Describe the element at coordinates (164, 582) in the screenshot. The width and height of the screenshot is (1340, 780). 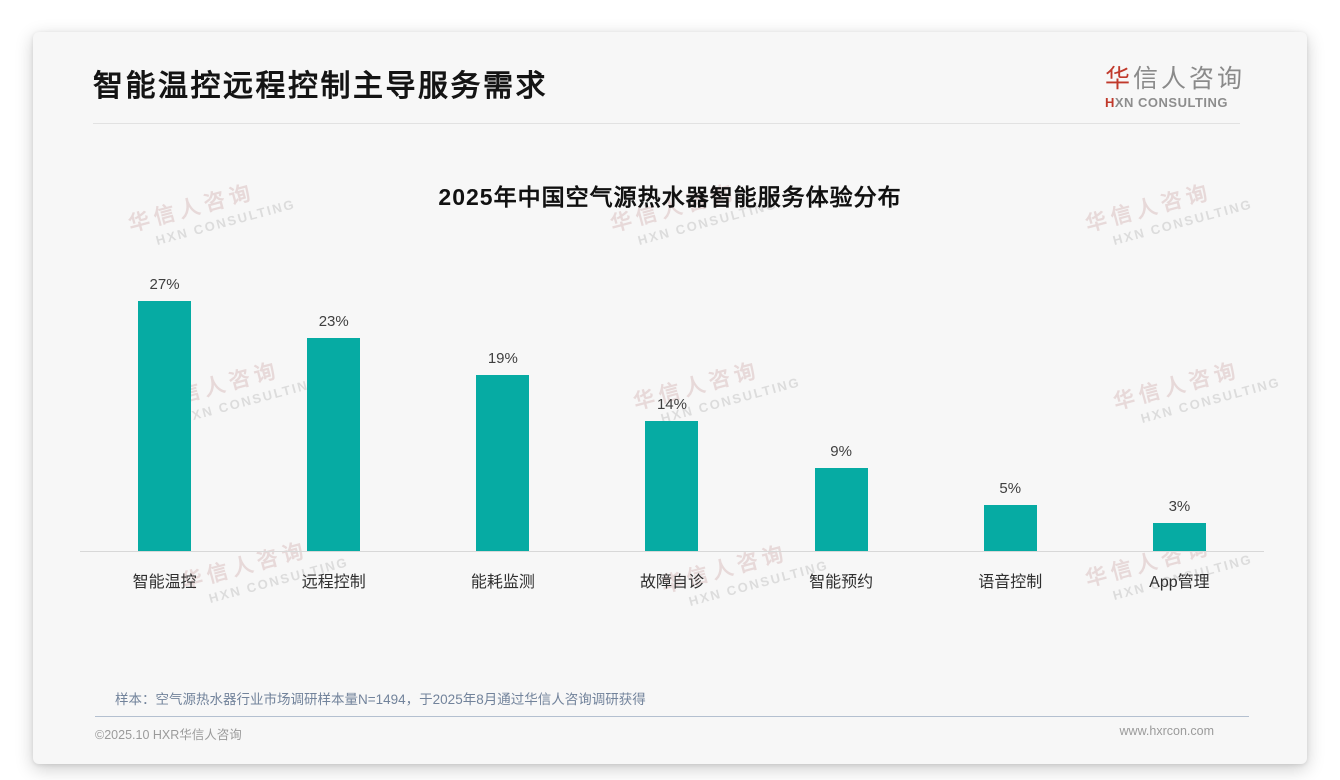
I see `bar-category-label: 智能温控` at that location.